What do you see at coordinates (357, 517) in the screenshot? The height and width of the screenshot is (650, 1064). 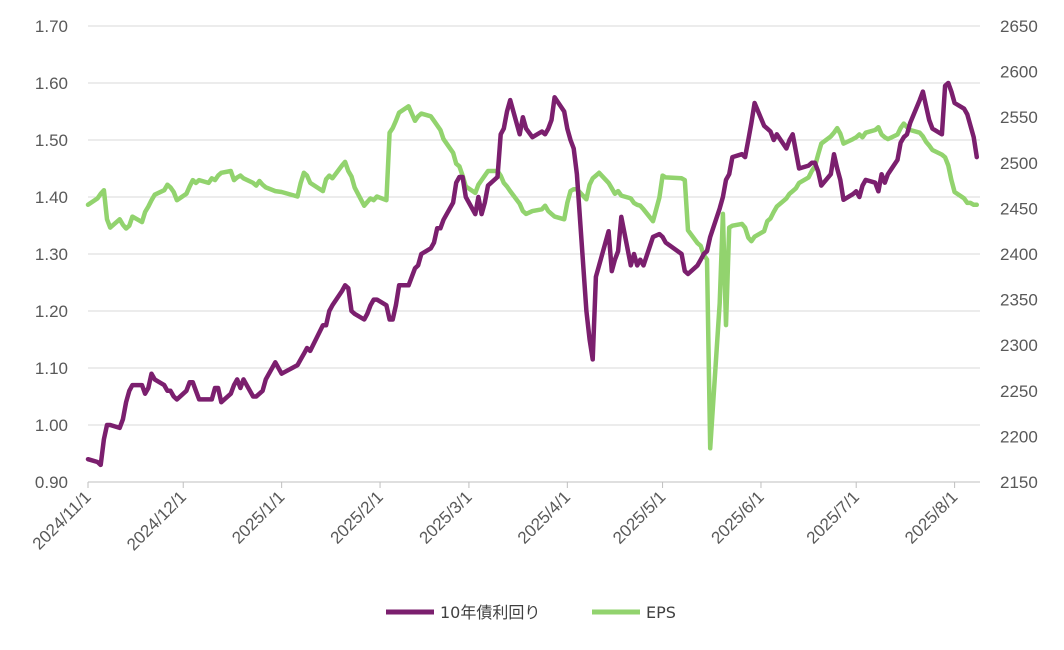 I see `x-tick-label: 2025/2/1` at bounding box center [357, 517].